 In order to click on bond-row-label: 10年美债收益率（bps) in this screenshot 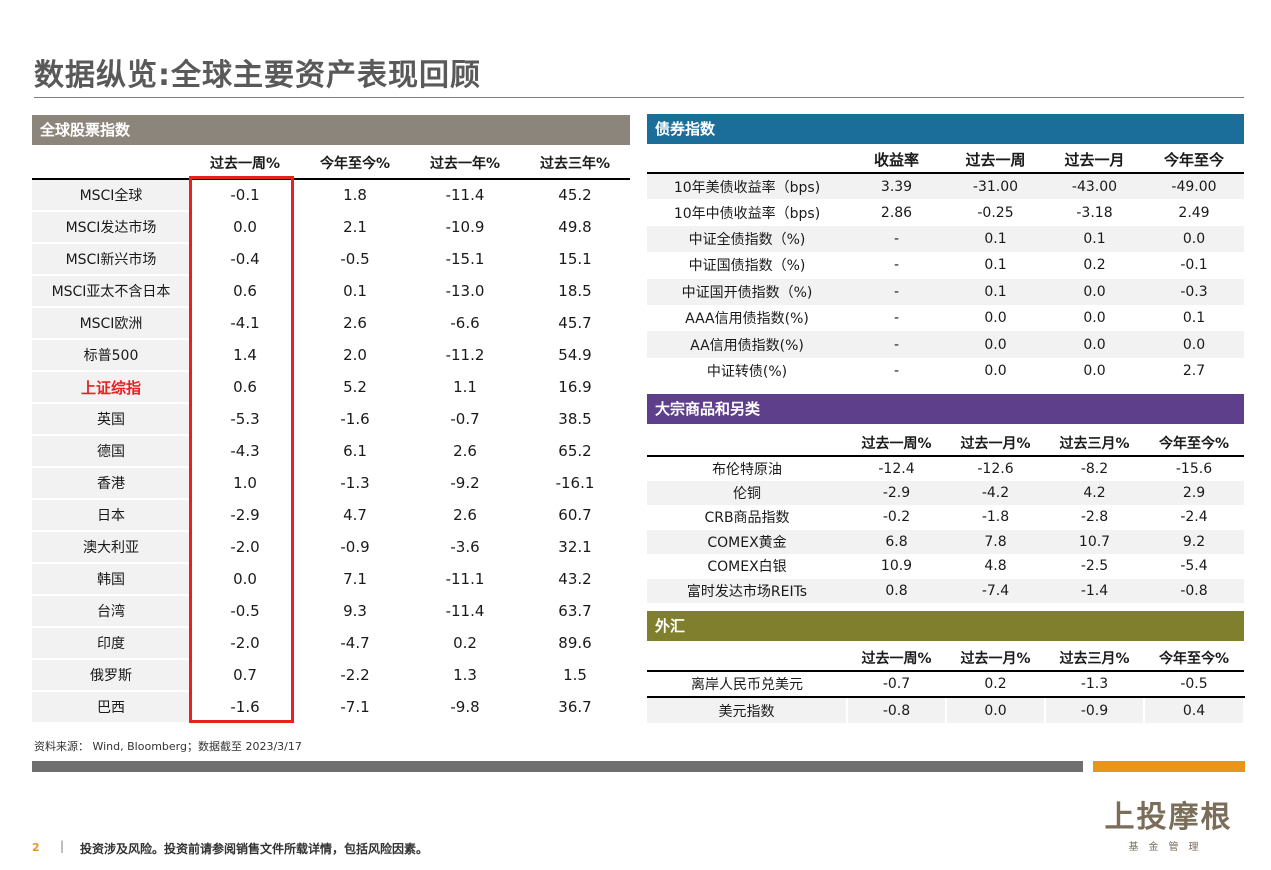, I will do `click(747, 186)`.